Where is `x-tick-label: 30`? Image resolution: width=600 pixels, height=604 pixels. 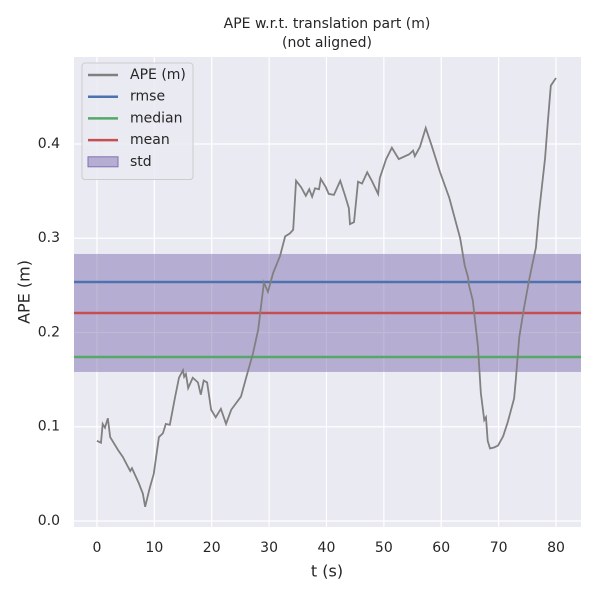 x-tick-label: 30 is located at coordinates (269, 548).